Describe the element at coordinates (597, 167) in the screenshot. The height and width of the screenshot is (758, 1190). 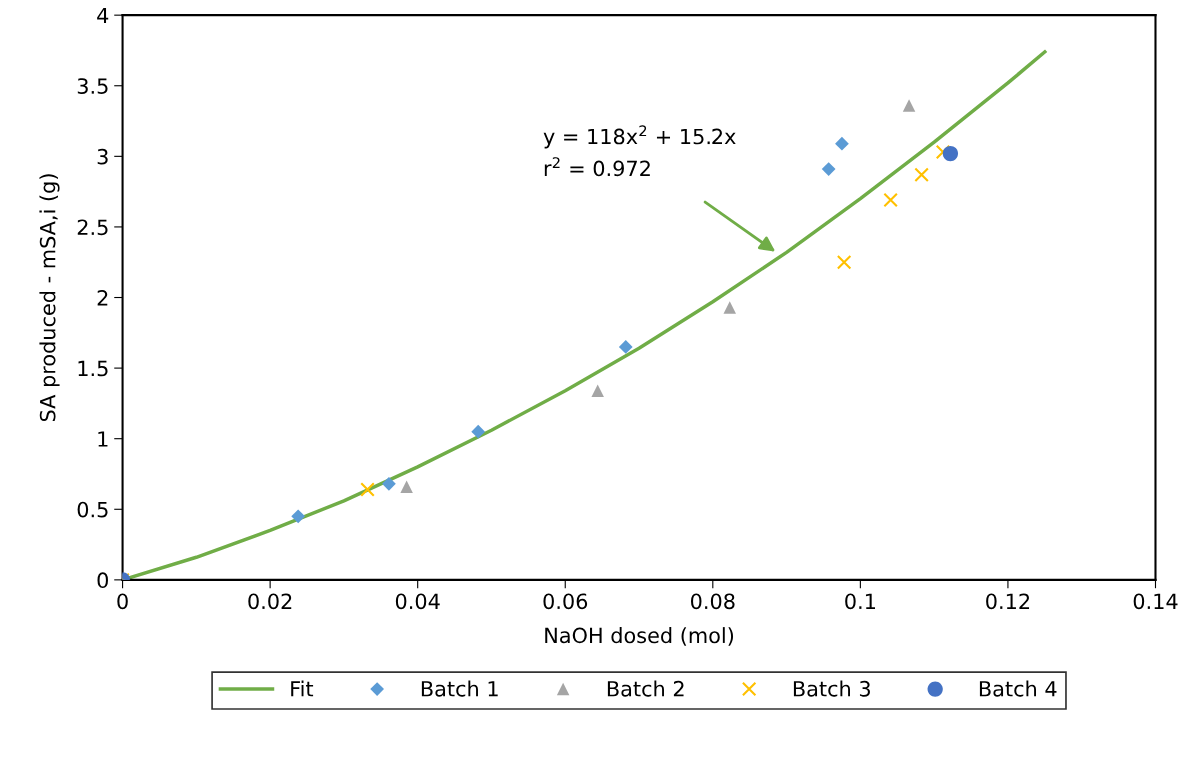
I see `annotation: r$^{2}$ = 0.972` at that location.